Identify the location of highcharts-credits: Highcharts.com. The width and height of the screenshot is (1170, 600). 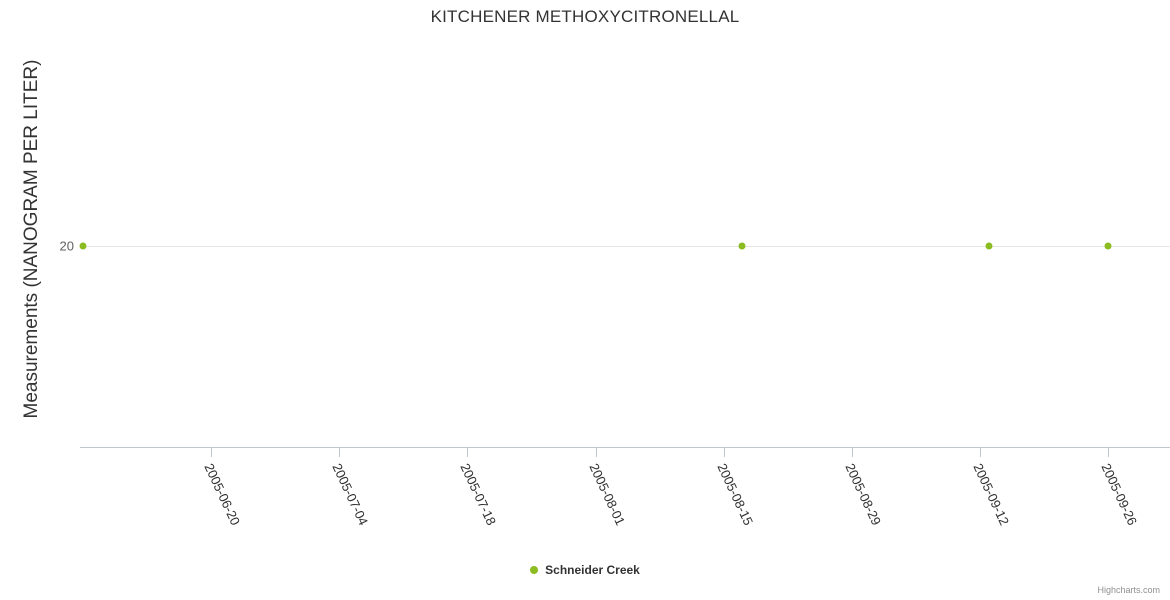
(1128, 590).